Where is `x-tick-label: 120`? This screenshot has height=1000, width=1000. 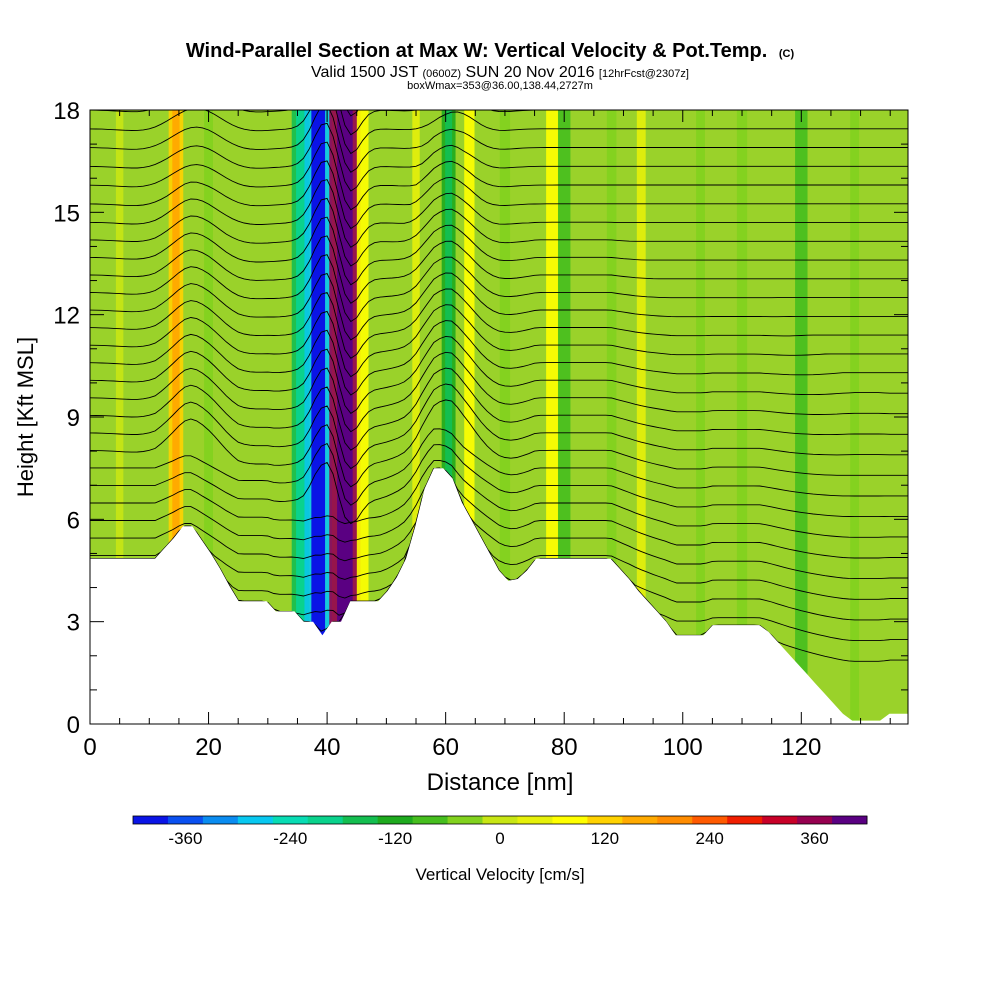 x-tick-label: 120 is located at coordinates (801, 747).